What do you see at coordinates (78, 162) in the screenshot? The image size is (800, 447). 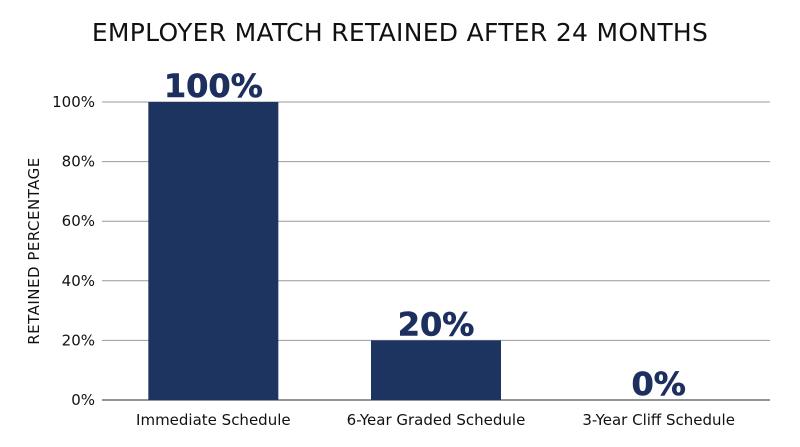 I see `y-tick-label: 80%` at bounding box center [78, 162].